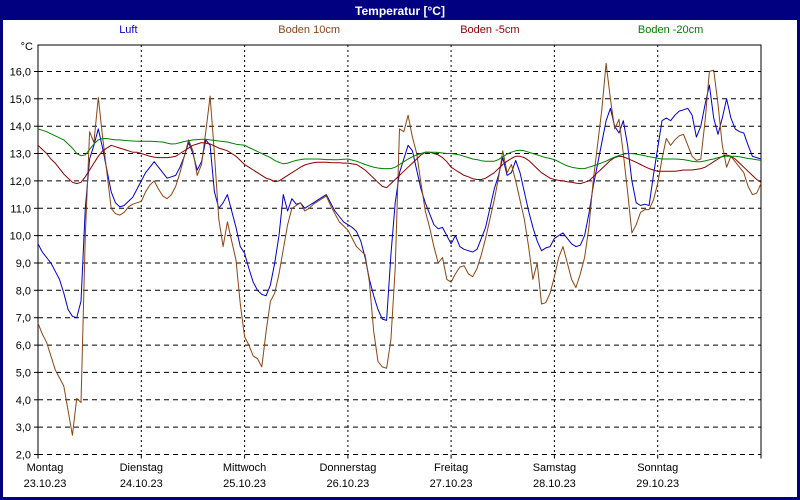  Describe the element at coordinates (400, 11) in the screenshot. I see `chart-title: Temperatur [°C]` at that location.